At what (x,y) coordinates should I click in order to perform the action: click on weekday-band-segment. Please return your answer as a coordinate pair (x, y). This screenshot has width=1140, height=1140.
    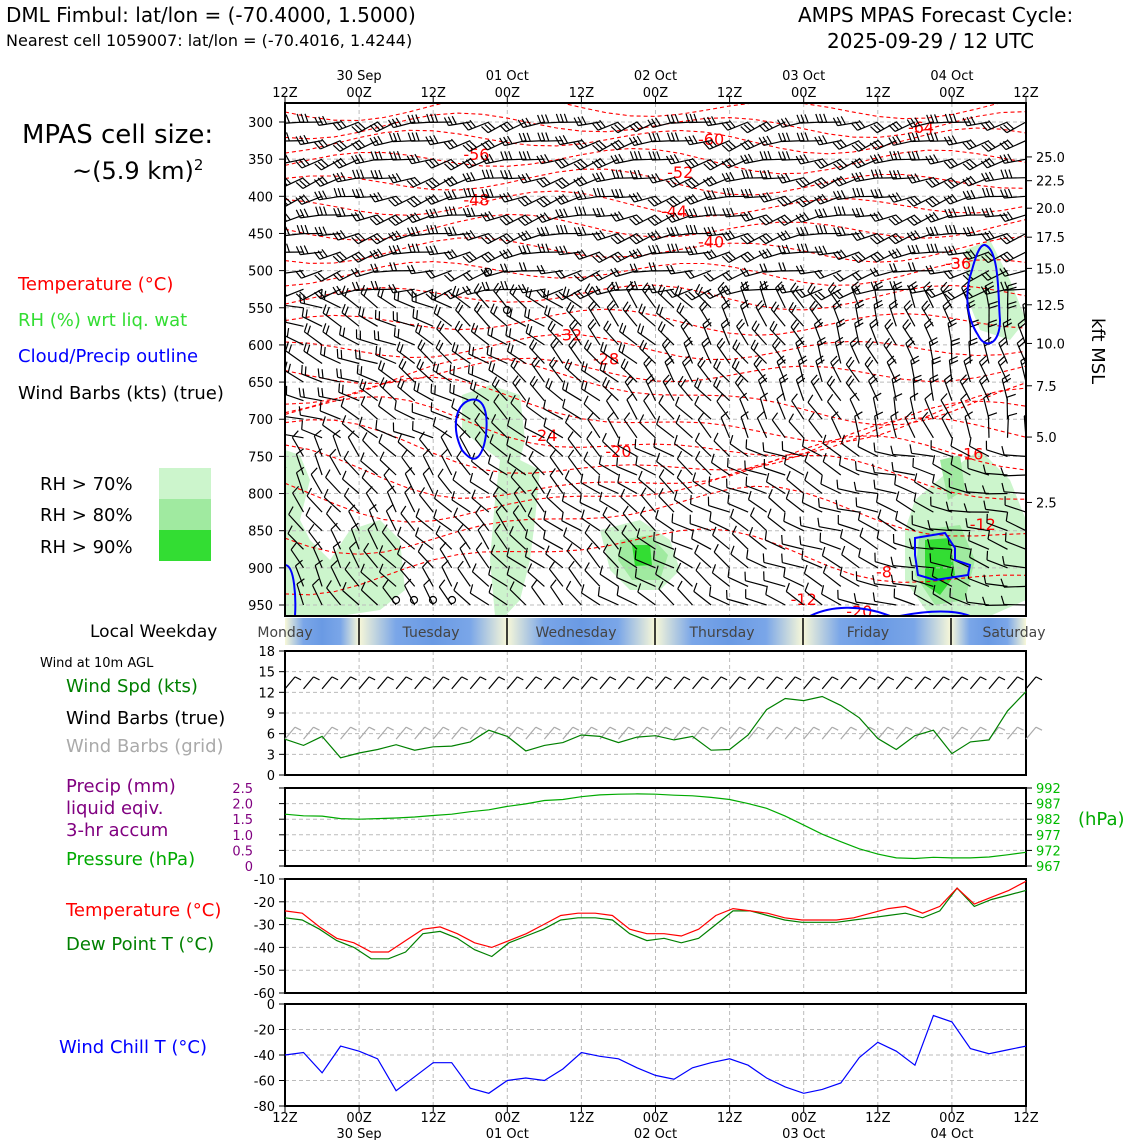
    Looking at the image, I should click on (988, 631).